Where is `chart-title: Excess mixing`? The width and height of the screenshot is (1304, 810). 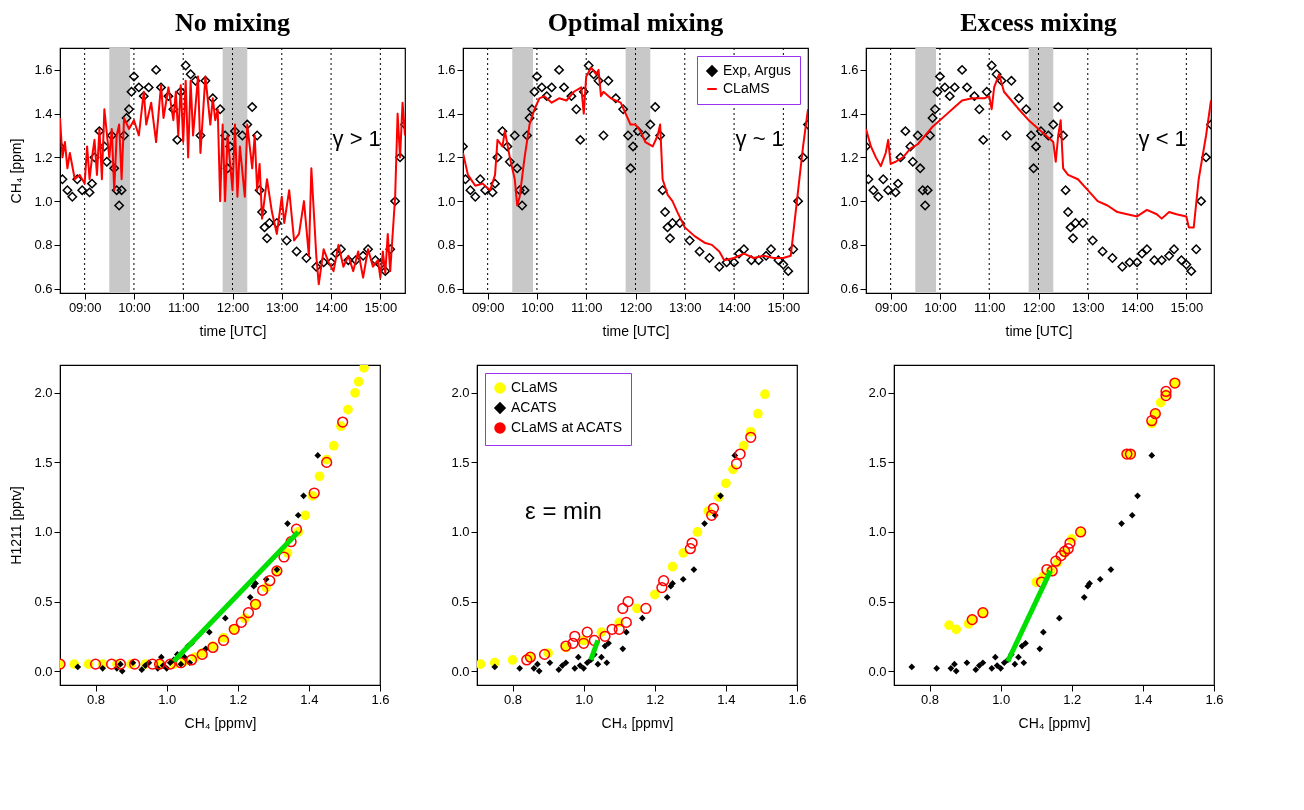 chart-title: Excess mixing is located at coordinates (1038, 22).